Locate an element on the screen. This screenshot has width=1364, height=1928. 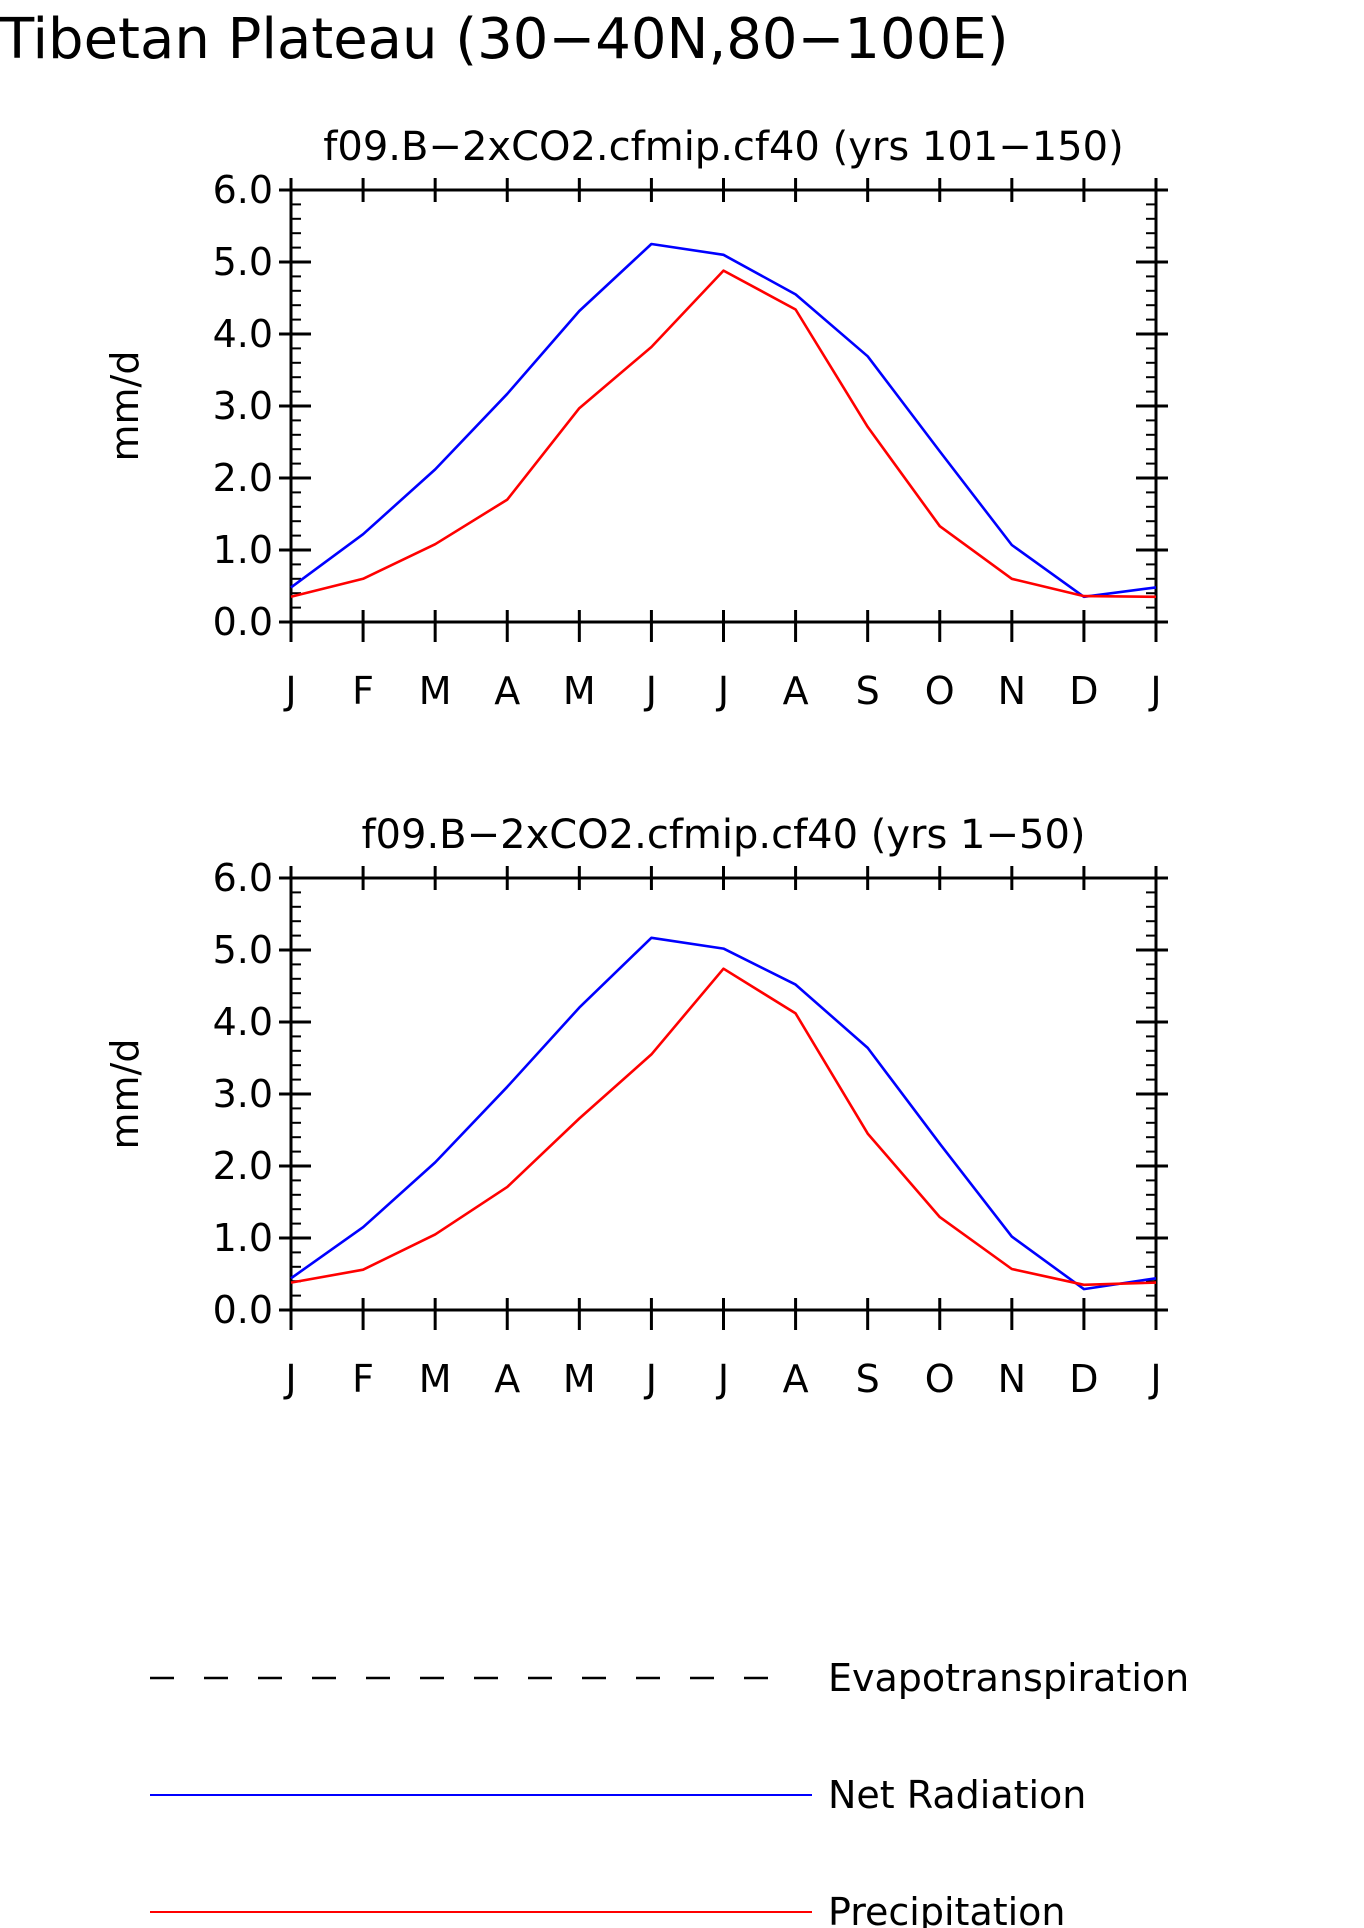
legend-label-precipitation: Precipitation is located at coordinates (947, 1909).